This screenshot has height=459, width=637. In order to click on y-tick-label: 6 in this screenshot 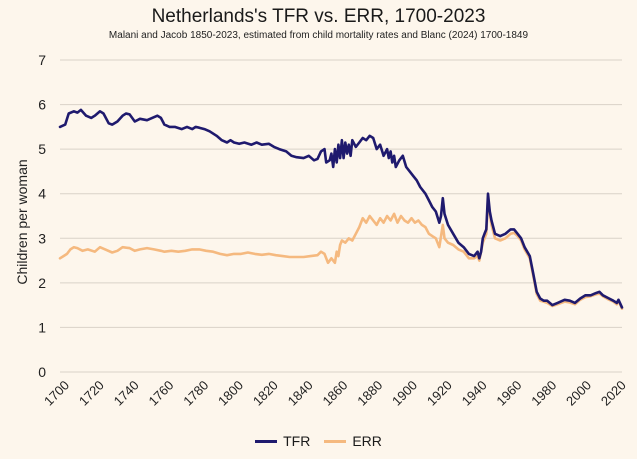, I will do `click(42, 105)`.